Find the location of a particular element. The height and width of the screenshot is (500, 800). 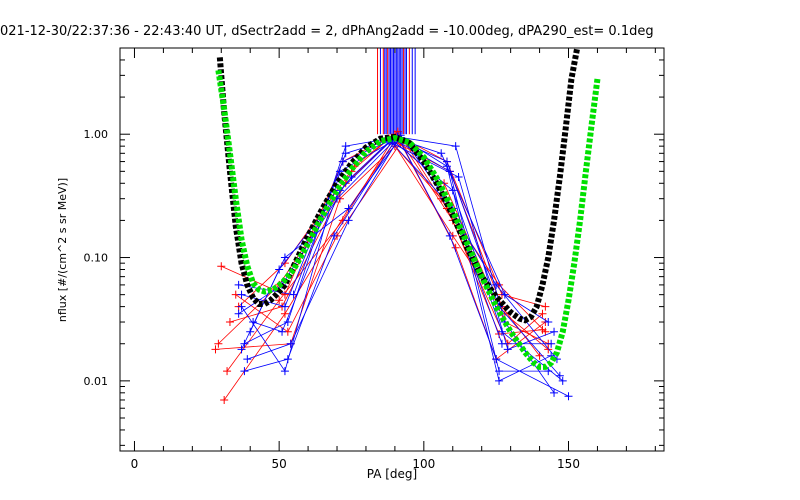

x-tick-label: 50 is located at coordinates (279, 464).